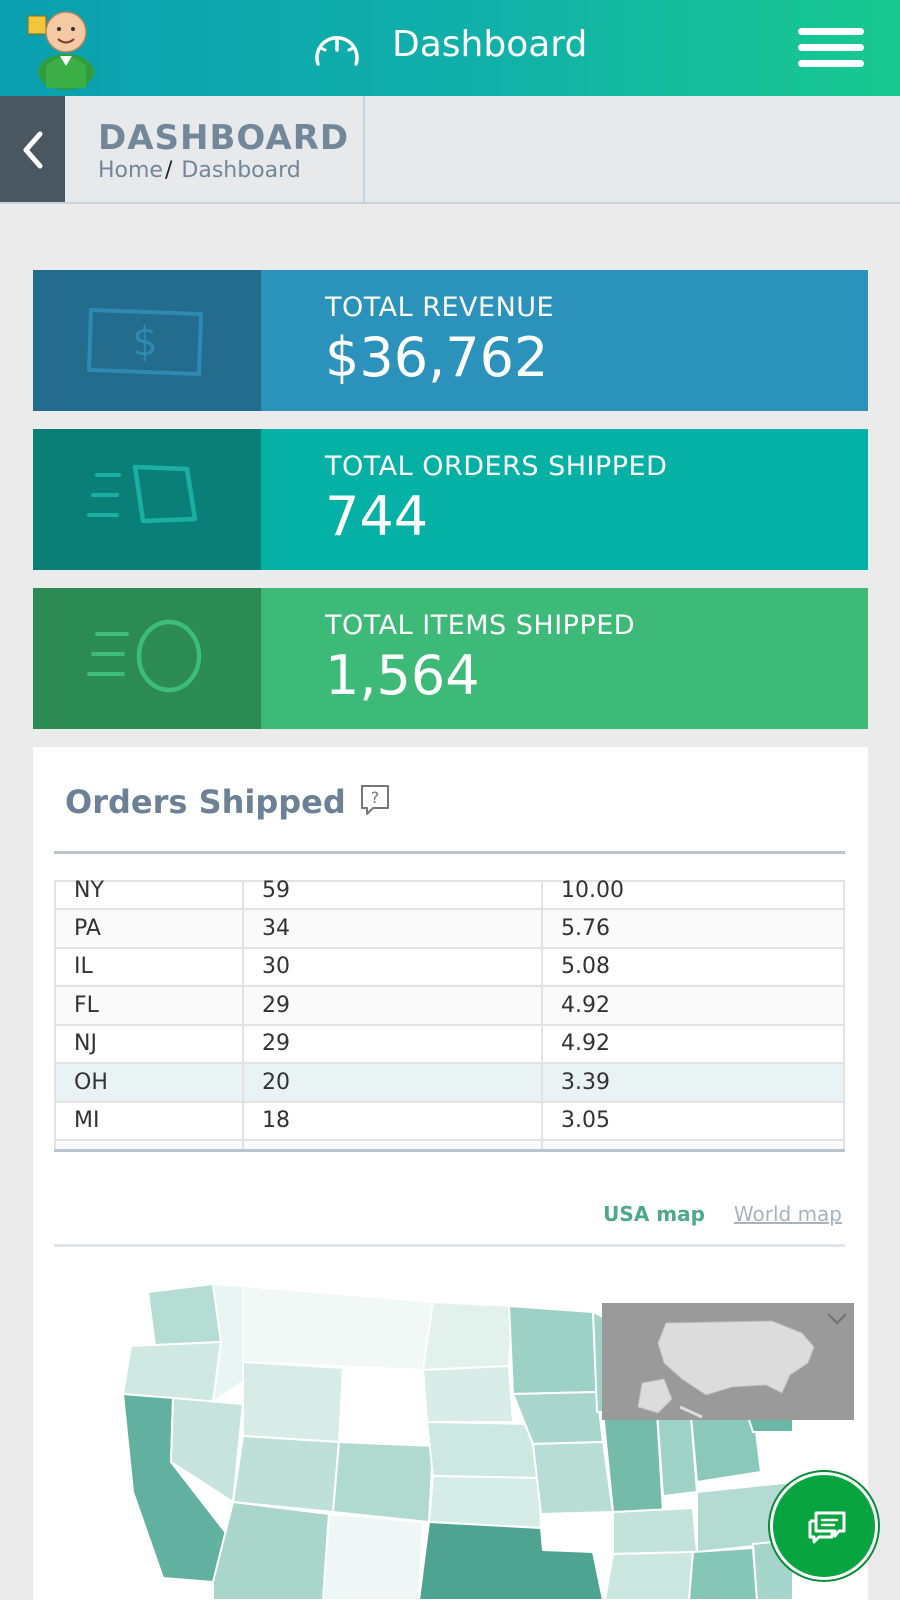 This screenshot has width=900, height=1600. I want to click on chat-button, so click(824, 1526).